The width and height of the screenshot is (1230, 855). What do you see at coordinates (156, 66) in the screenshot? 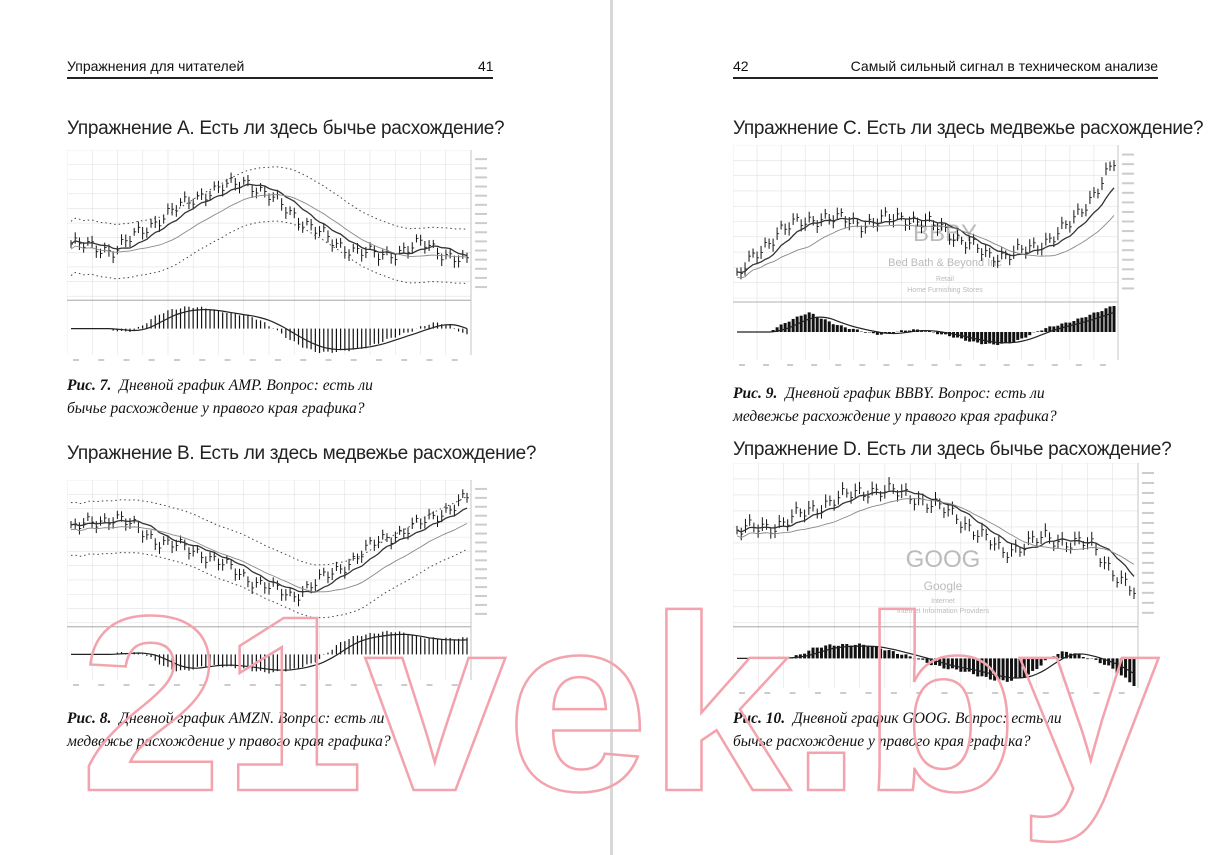
I see `running-title: Упражнения для читателей` at bounding box center [156, 66].